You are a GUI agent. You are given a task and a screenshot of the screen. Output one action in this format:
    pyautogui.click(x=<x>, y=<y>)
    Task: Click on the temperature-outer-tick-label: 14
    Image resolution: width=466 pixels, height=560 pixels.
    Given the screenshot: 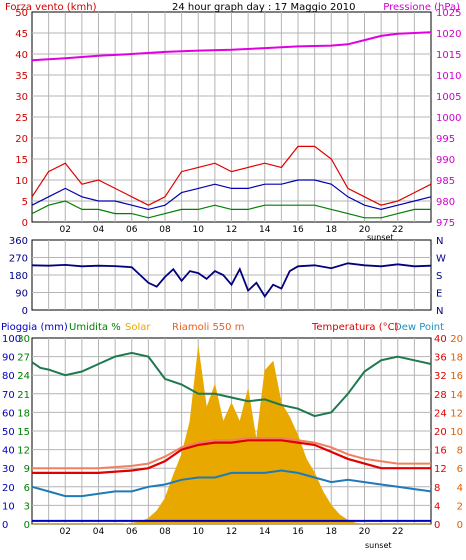 What is the action you would take?
    pyautogui.click(x=456, y=395)
    